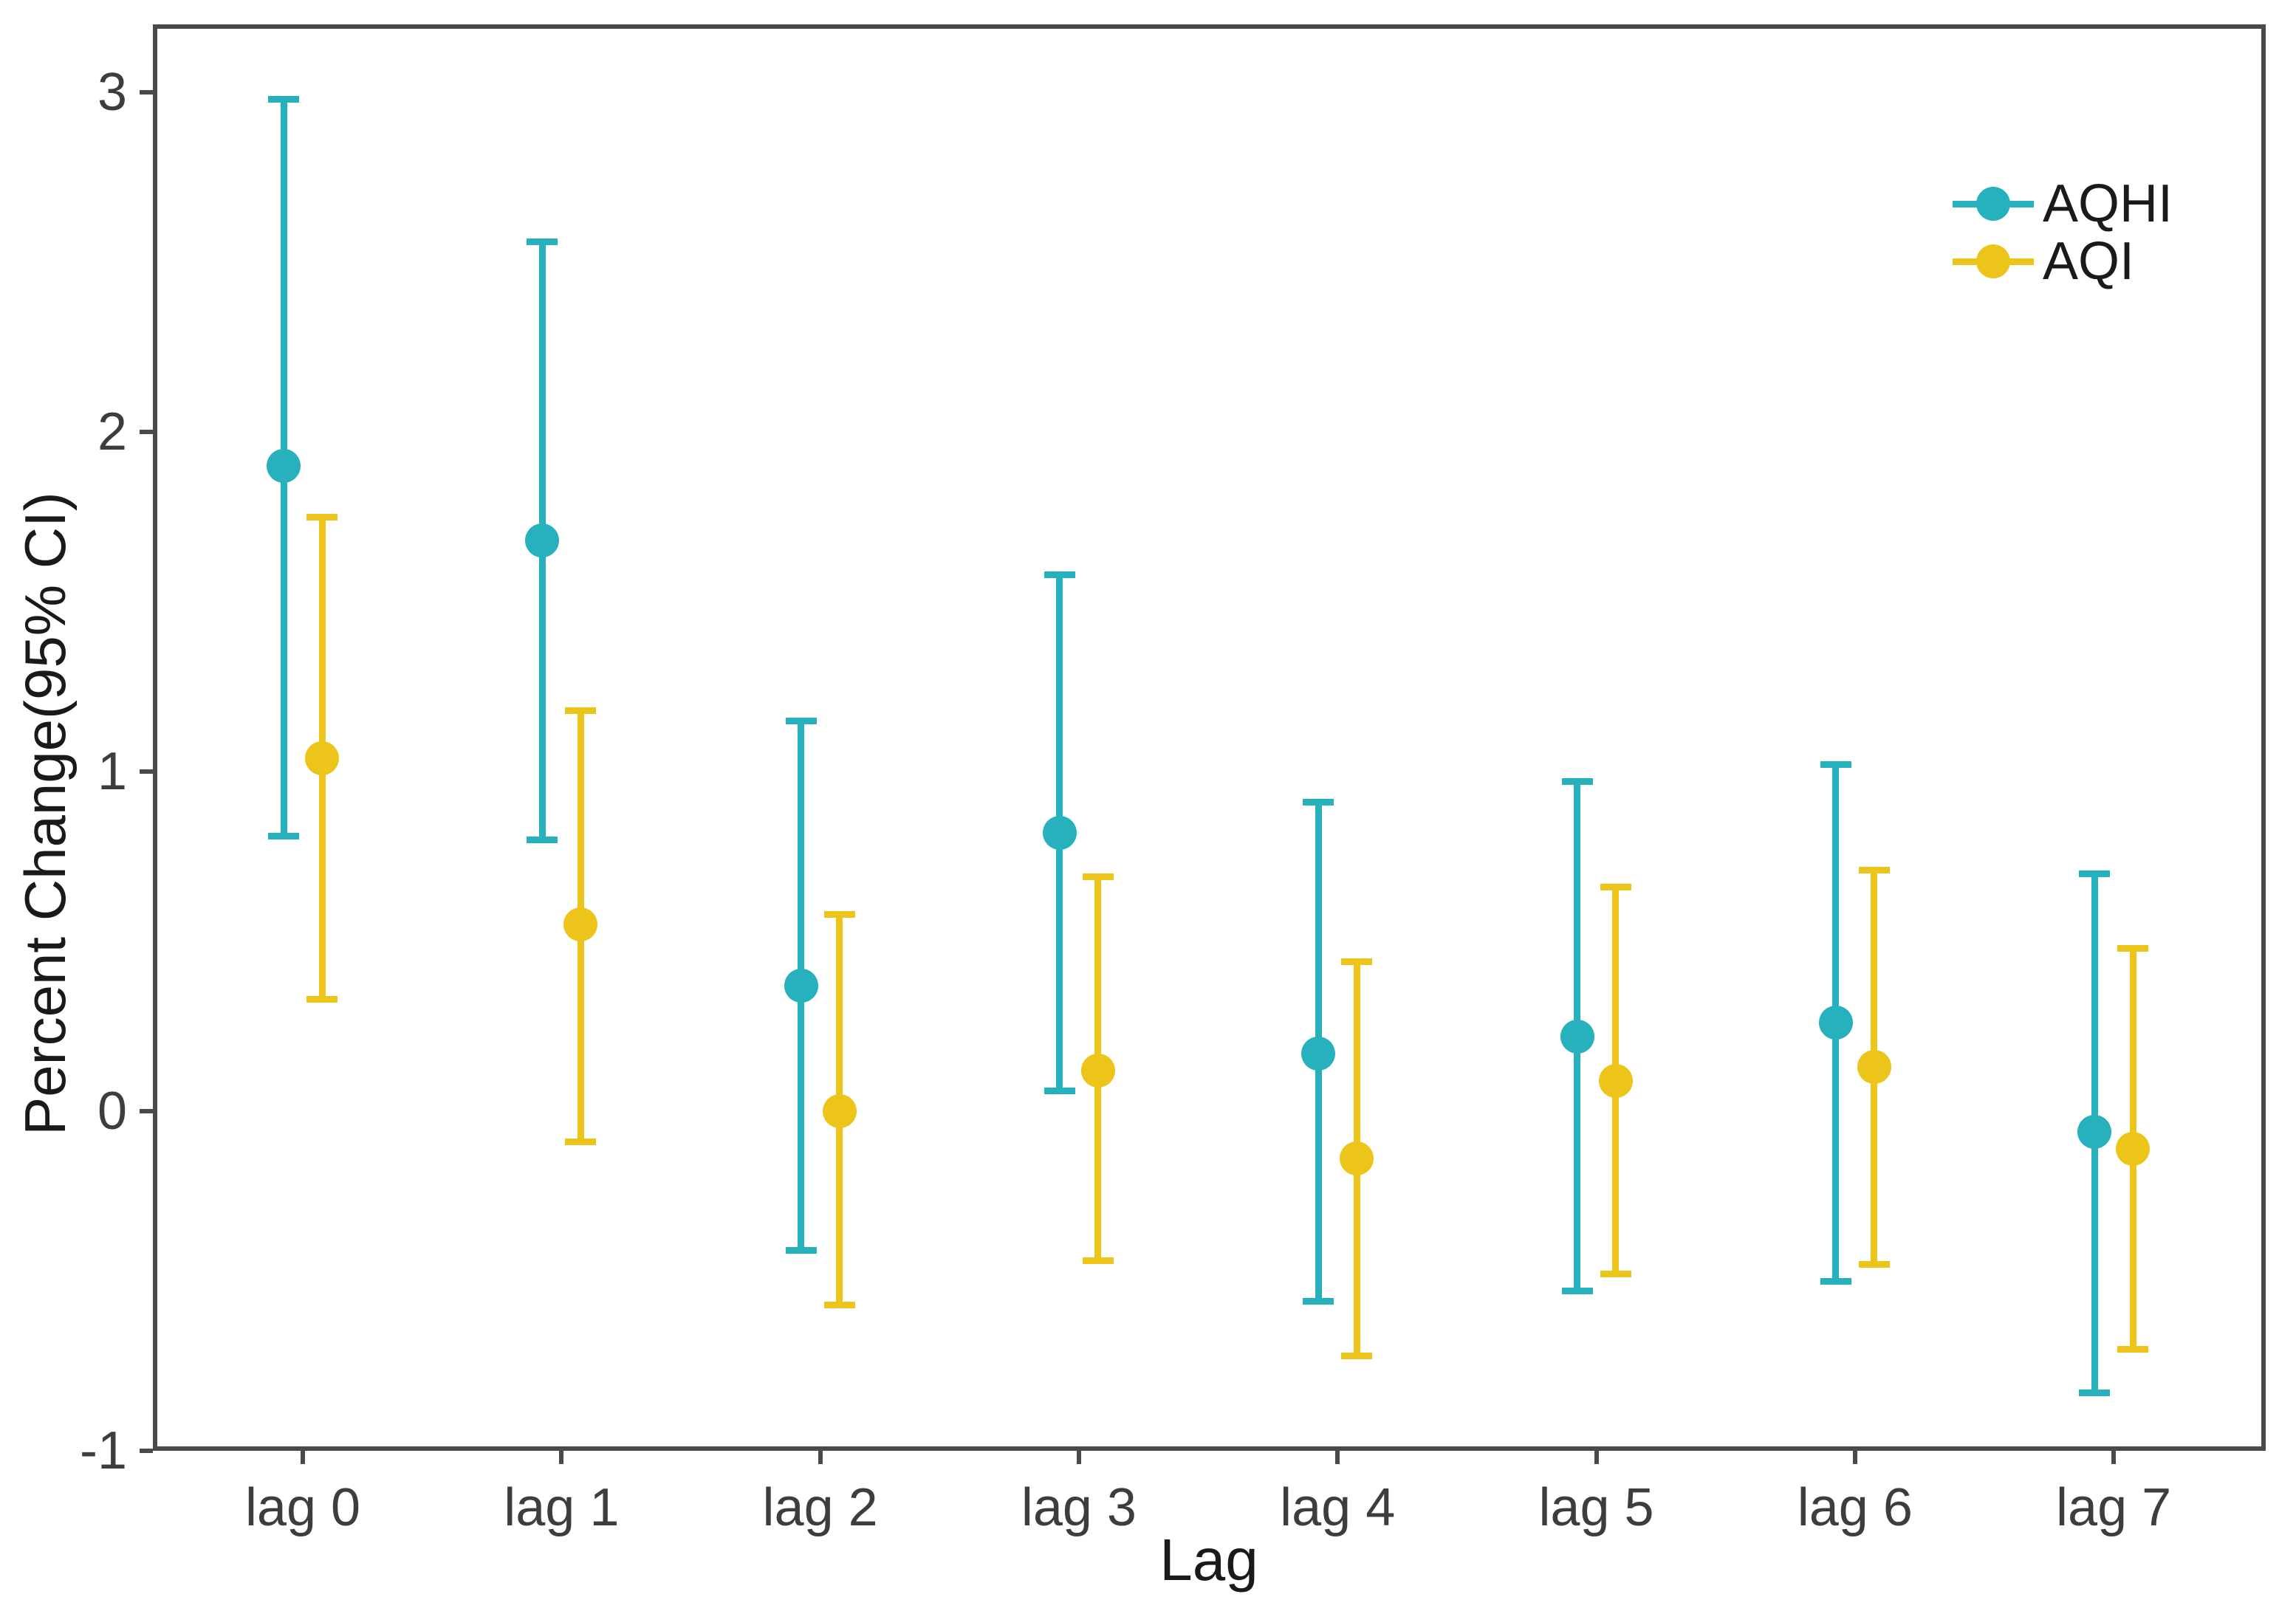 Image resolution: width=2296 pixels, height=1597 pixels. What do you see at coordinates (1993, 261) in the screenshot?
I see `legend-marker-aqi` at bounding box center [1993, 261].